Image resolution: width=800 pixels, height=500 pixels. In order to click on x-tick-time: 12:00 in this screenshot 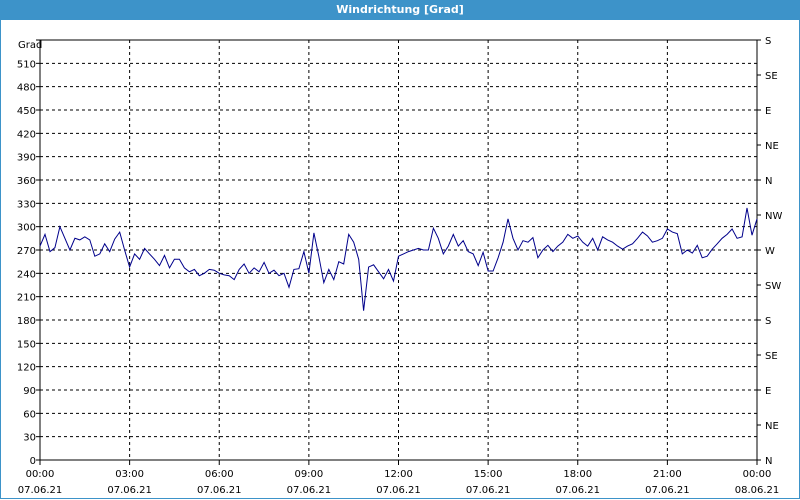, I will do `click(398, 474)`.